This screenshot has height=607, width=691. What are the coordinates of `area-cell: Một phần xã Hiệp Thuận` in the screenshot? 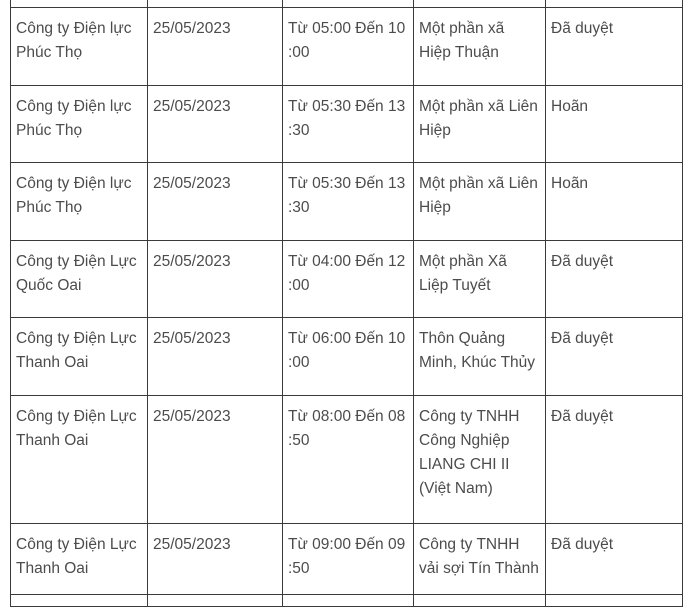 It's located at (479, 46).